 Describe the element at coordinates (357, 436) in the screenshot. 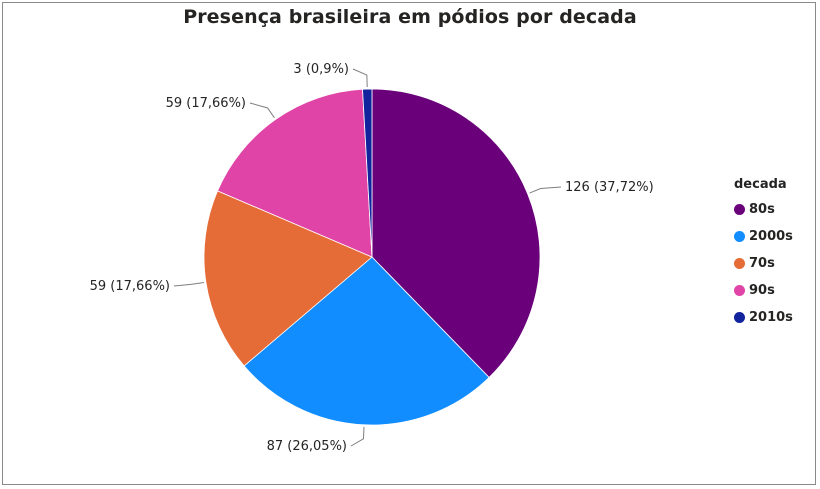

I see `leader-line-2000s` at that location.